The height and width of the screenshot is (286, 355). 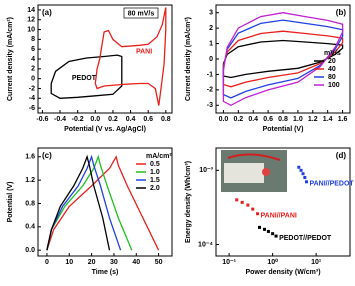 I want to click on x-tick-label: 10¹, so click(x=316, y=262).